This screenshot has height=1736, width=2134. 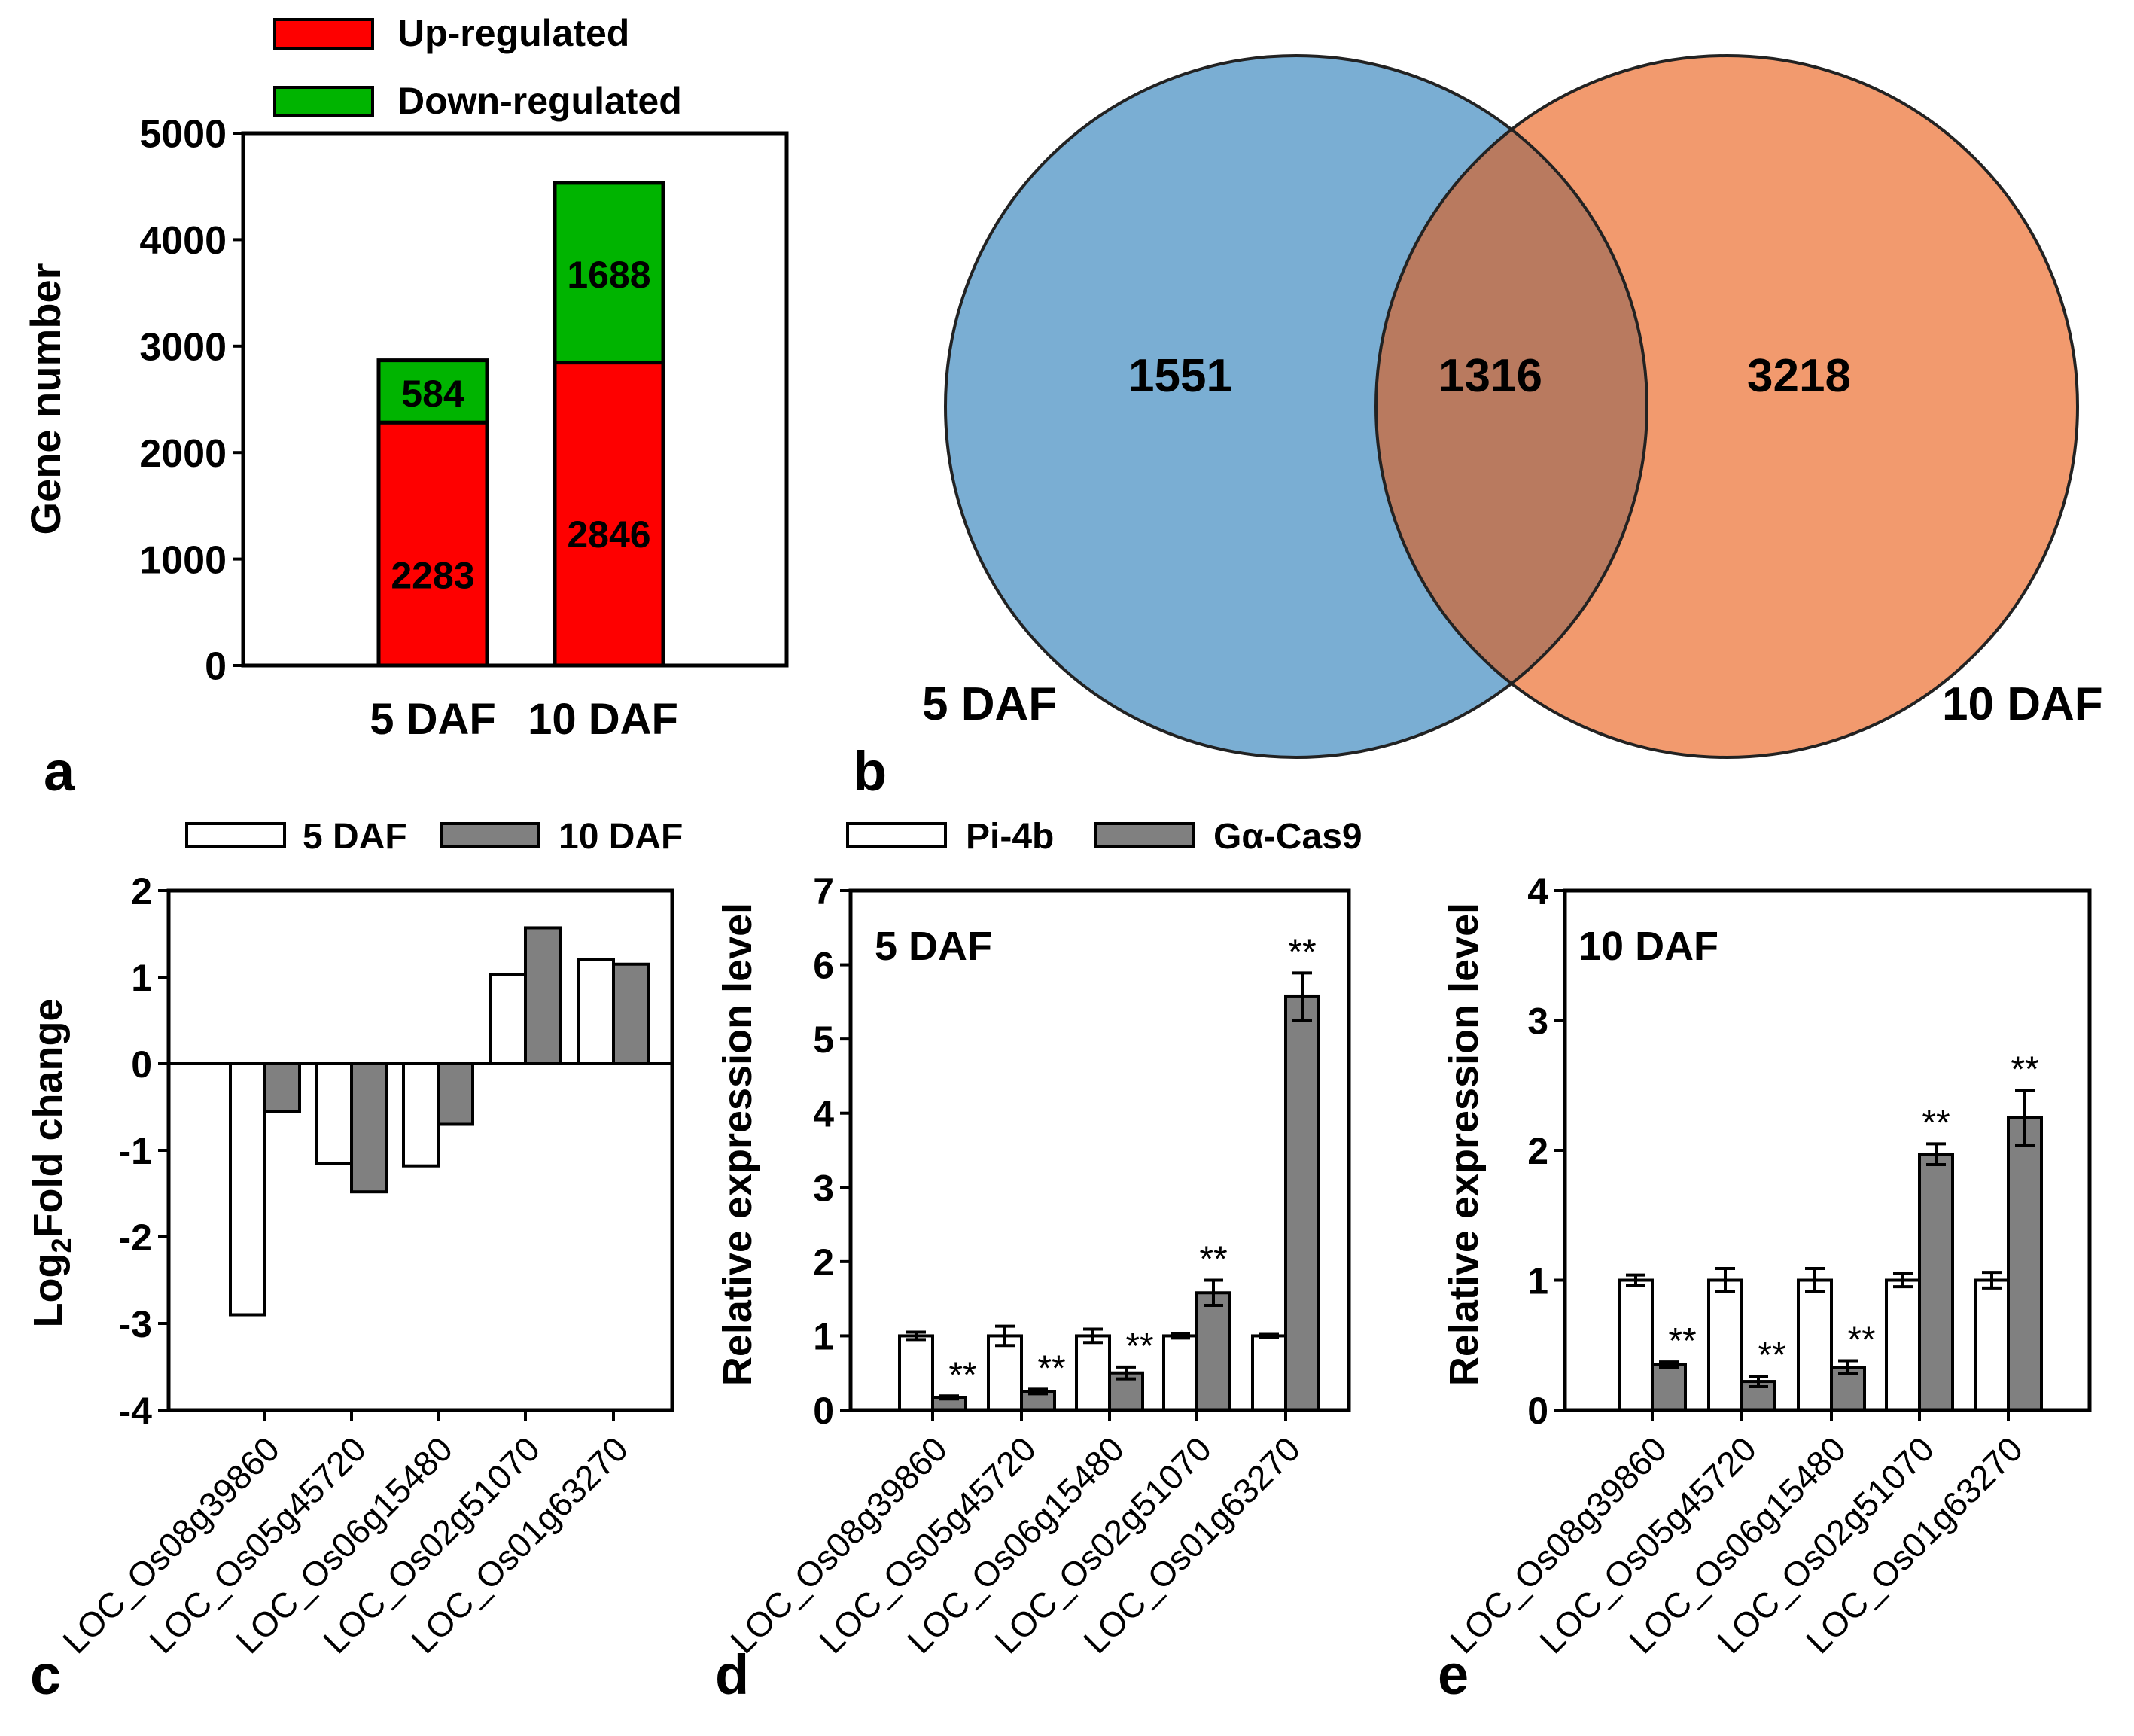 What do you see at coordinates (59, 772) in the screenshot?
I see `panel-label-a: a` at bounding box center [59, 772].